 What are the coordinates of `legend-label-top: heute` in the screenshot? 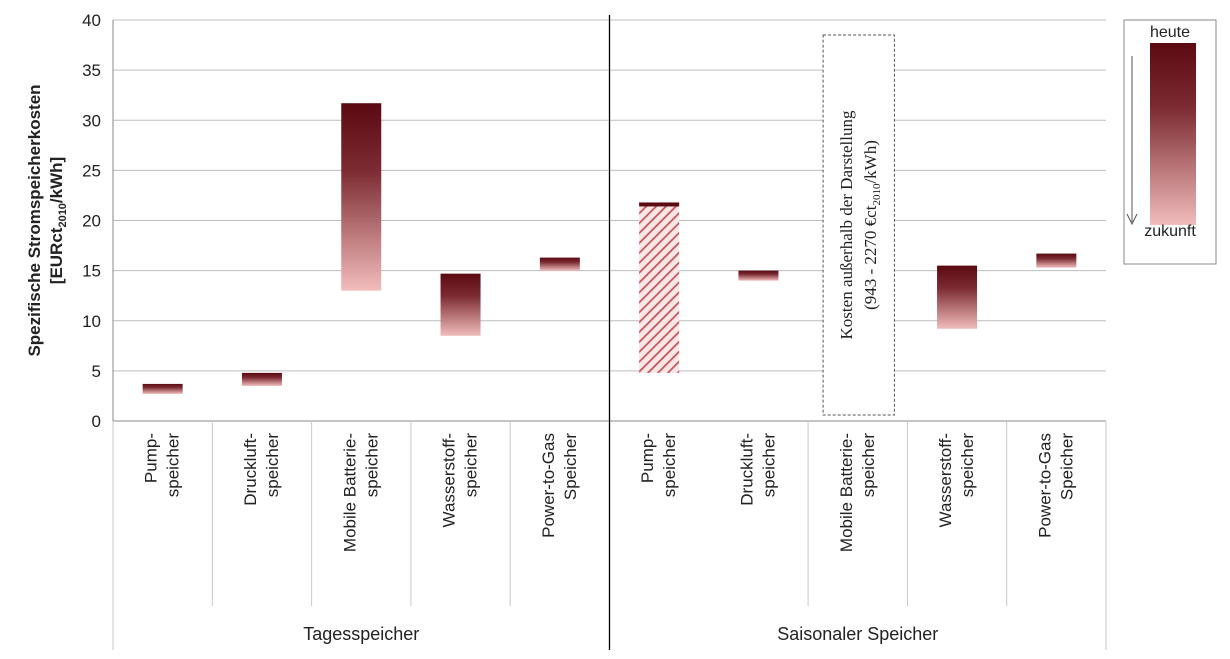 It's located at (1170, 32).